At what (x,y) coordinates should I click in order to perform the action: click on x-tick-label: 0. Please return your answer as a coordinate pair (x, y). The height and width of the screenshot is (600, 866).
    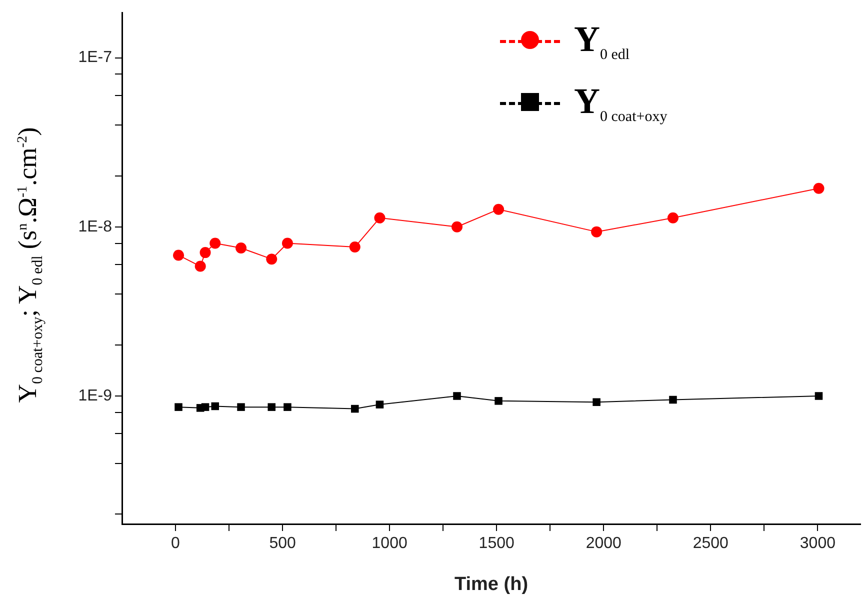
    Looking at the image, I should click on (175, 543).